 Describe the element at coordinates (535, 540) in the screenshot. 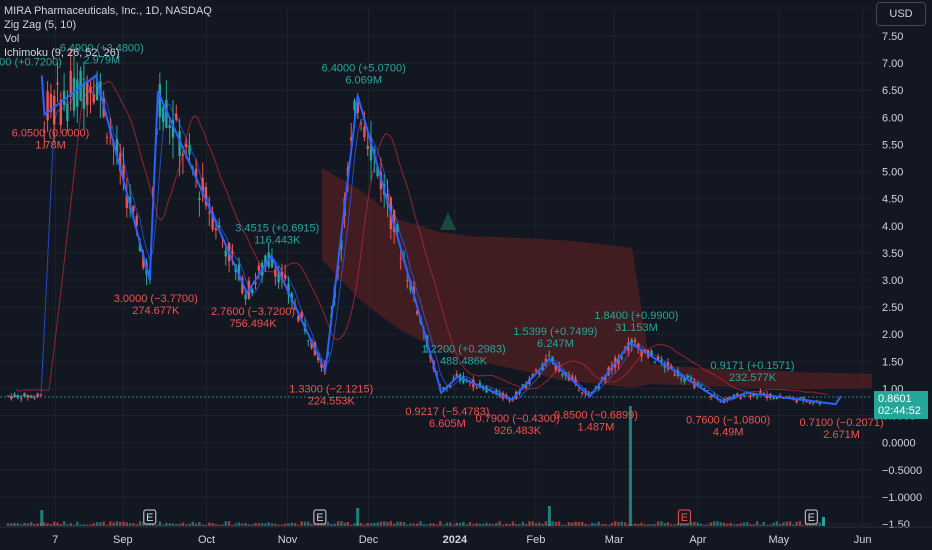

I see `x-tick-label: Feb` at that location.